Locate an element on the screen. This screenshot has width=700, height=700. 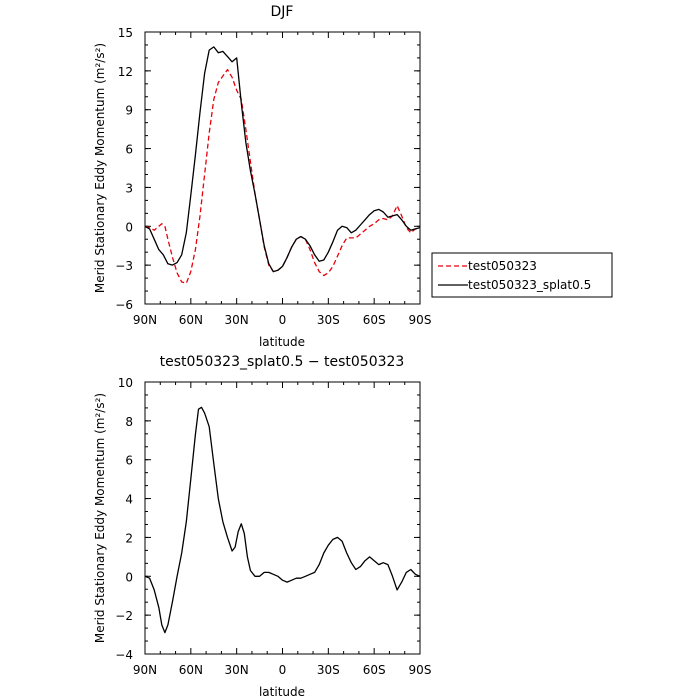
y-tick-label: 9 is located at coordinates (129, 111).